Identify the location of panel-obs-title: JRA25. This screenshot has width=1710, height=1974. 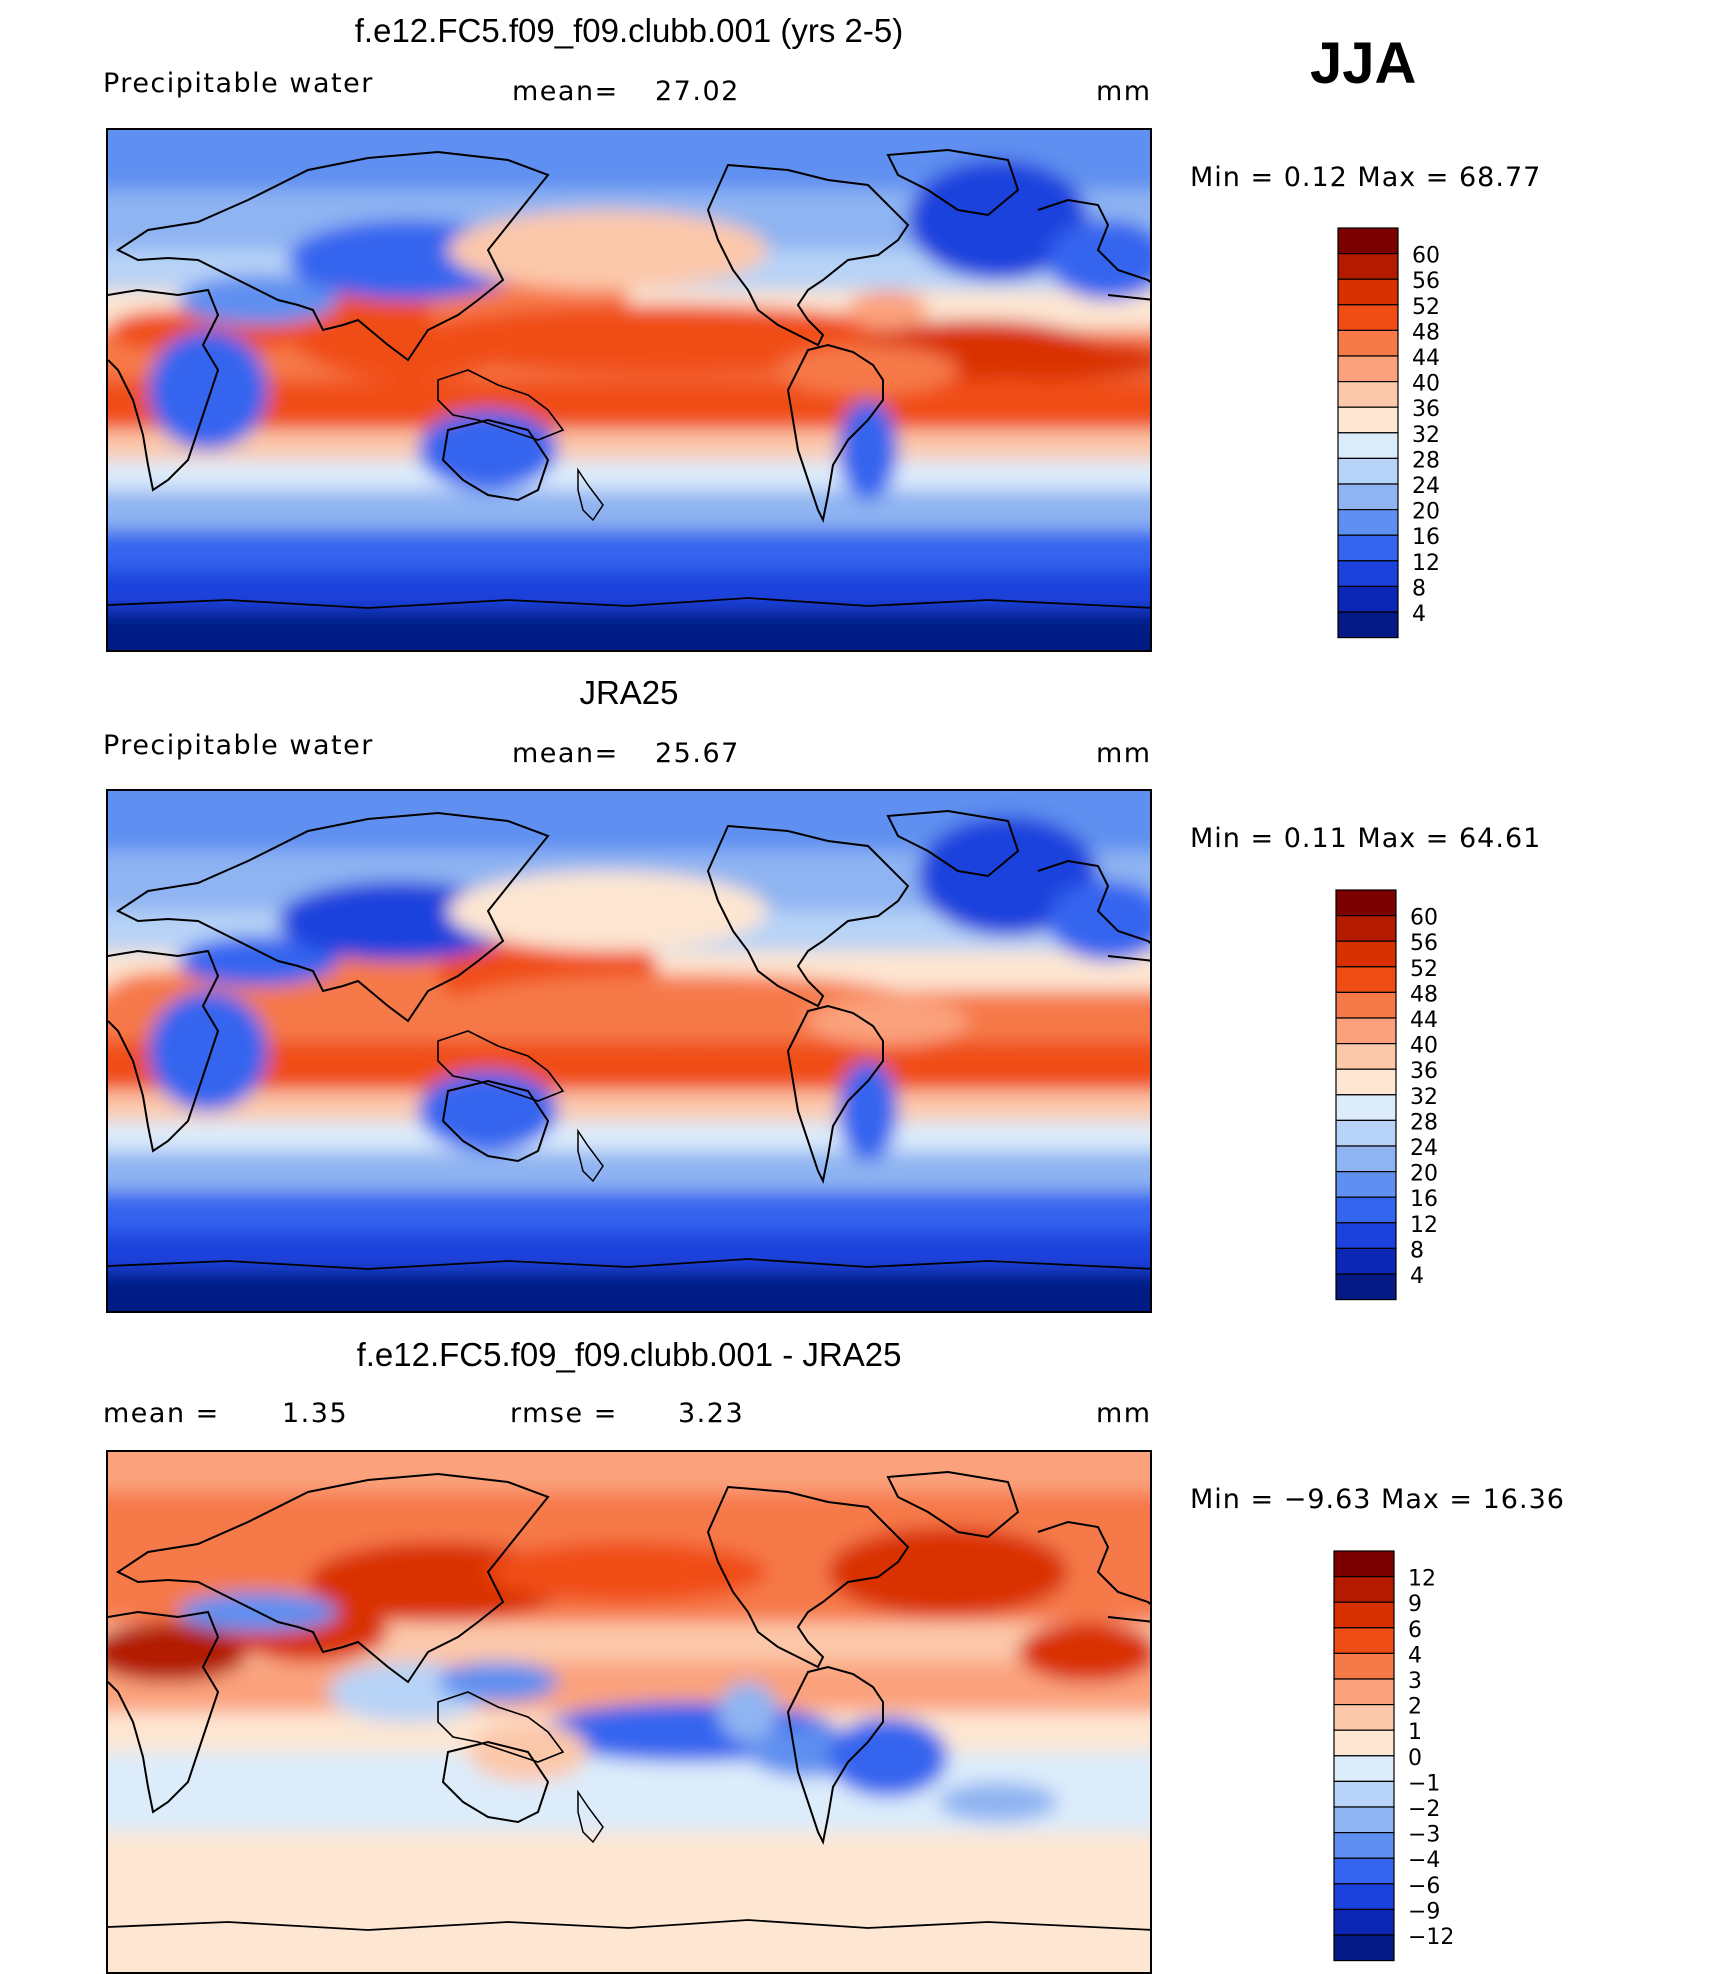
(629, 692).